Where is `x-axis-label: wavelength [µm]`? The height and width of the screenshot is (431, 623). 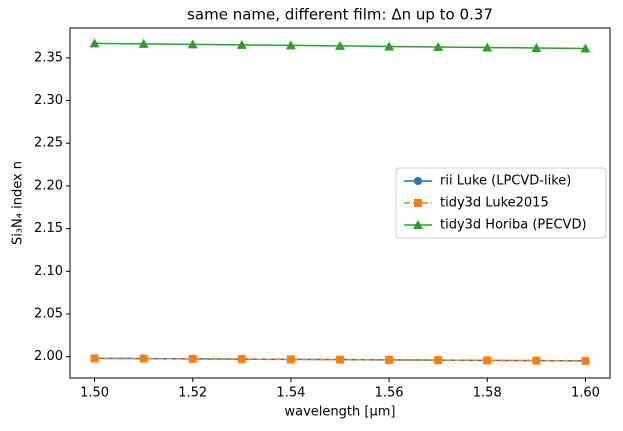
x-axis-label: wavelength [µm] is located at coordinates (340, 412).